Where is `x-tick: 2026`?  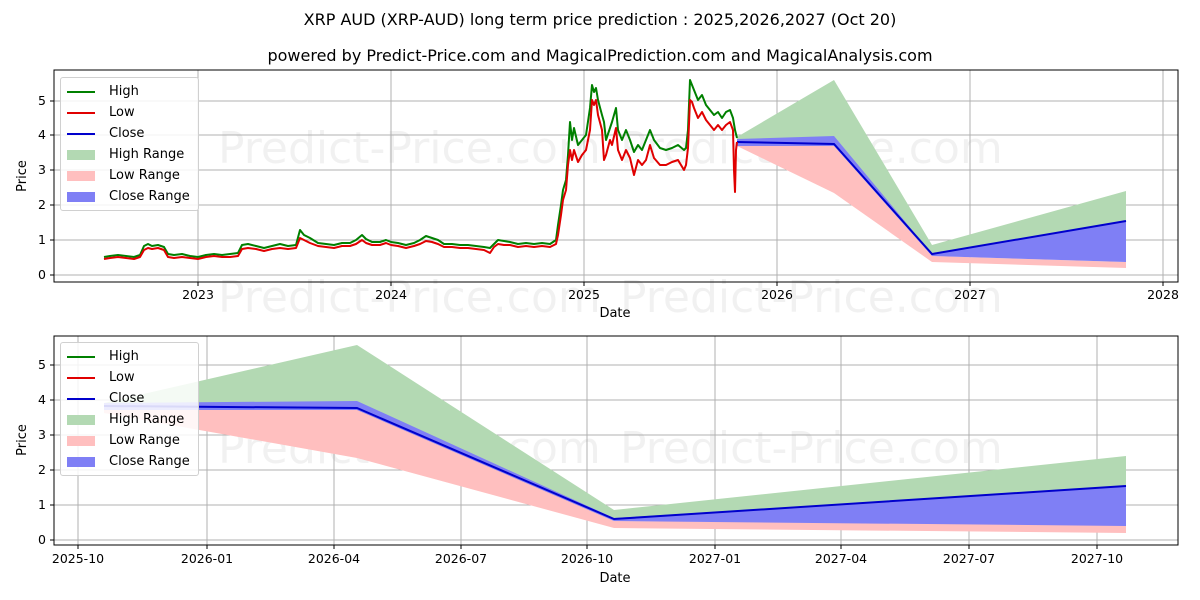 x-tick: 2026 is located at coordinates (777, 294).